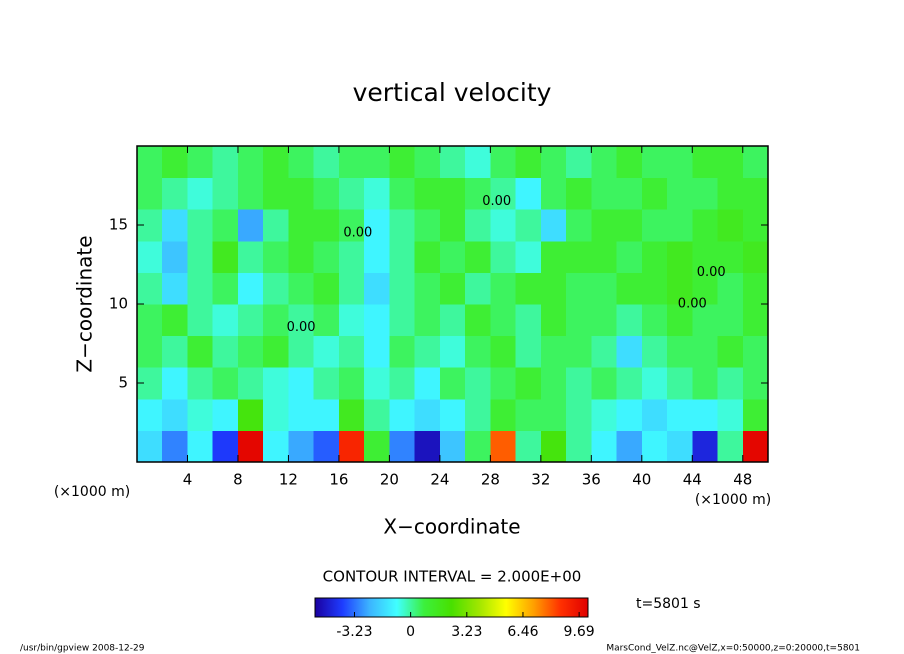  I want to click on x-tick-label: 40, so click(641, 480).